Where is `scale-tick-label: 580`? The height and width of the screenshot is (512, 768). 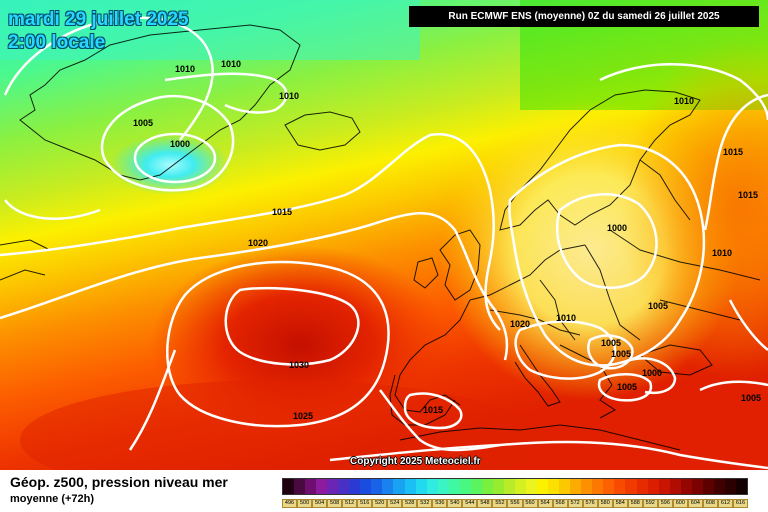 scale-tick-label: 580 is located at coordinates (605, 503).